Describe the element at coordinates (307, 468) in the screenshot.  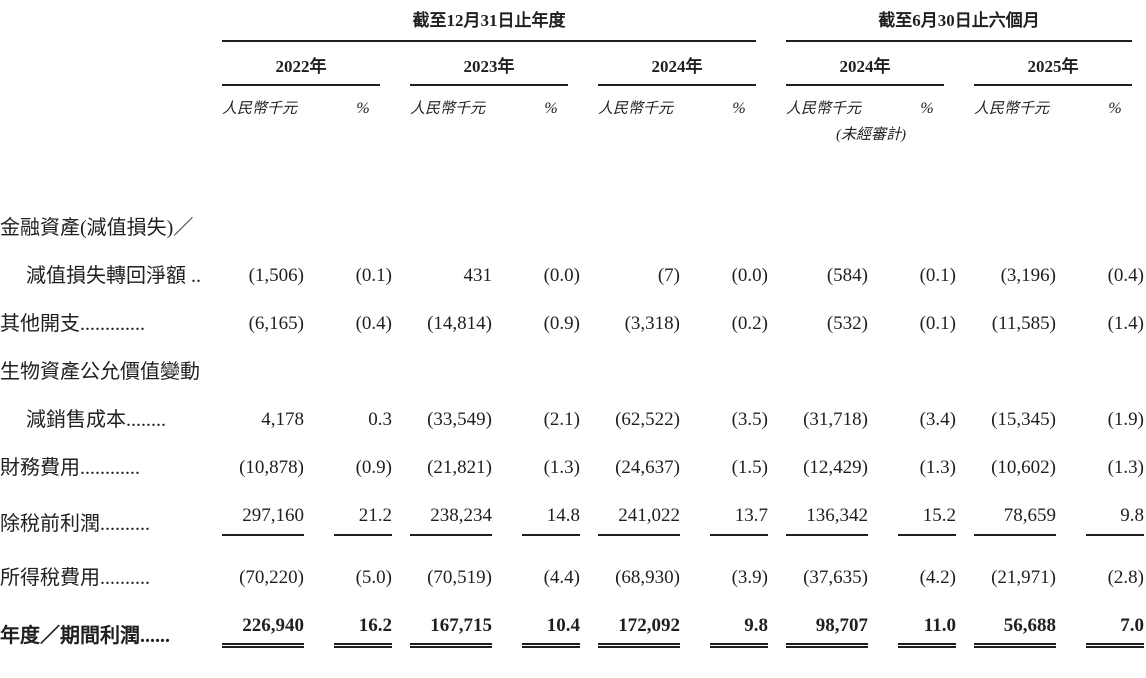
I see `year-group-cells: (10,878) (0.9)` at that location.